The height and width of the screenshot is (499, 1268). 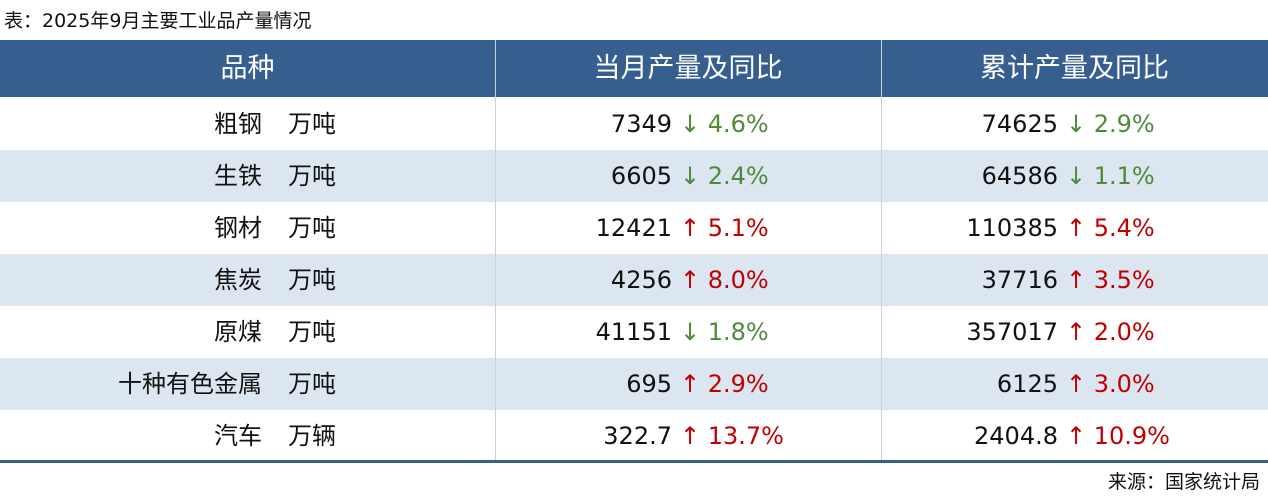 What do you see at coordinates (190, 384) in the screenshot?
I see `product-name: 十种有色金属` at bounding box center [190, 384].